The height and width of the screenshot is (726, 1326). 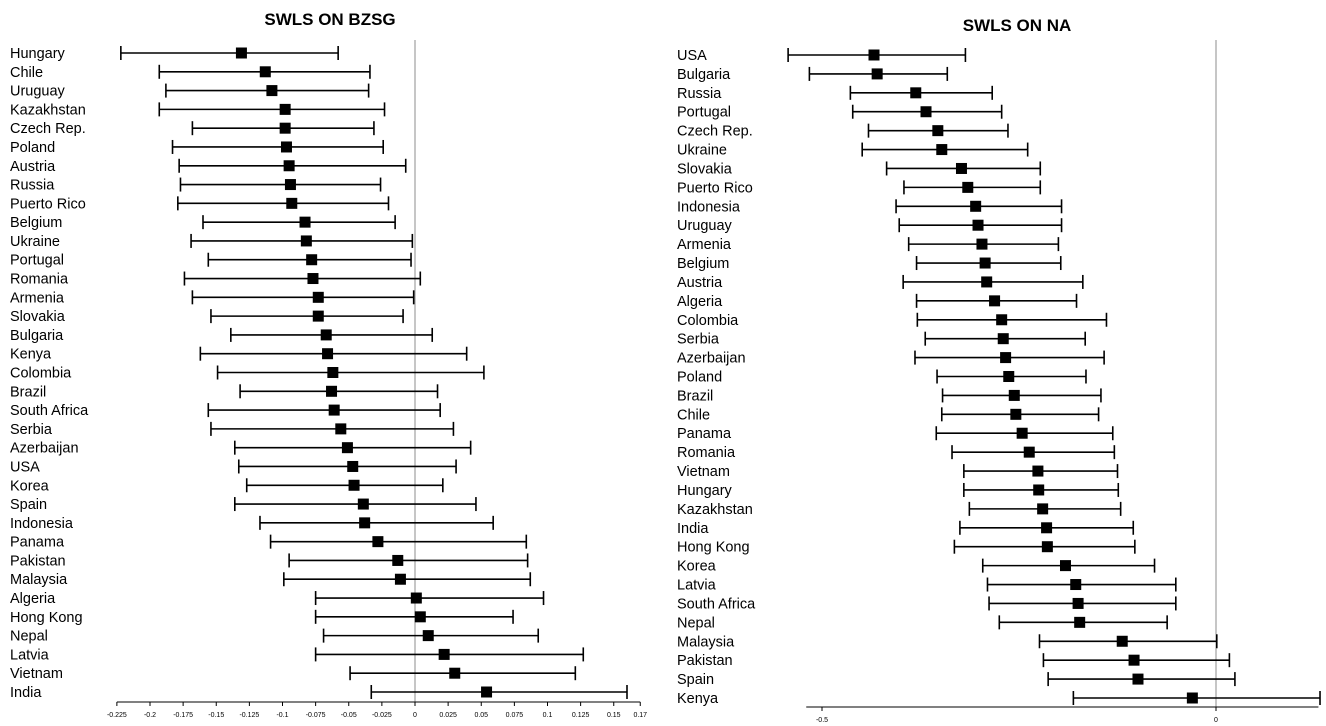 I want to click on x-tick-label: -0.125, so click(x=249, y=715).